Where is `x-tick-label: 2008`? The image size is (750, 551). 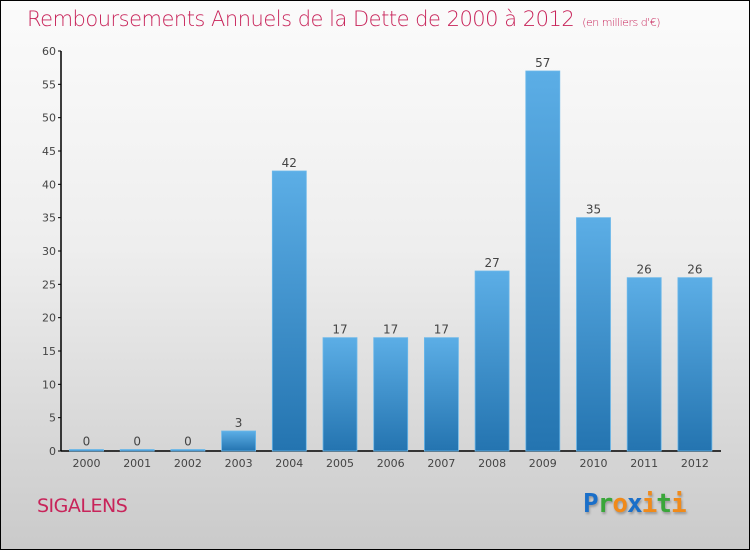
x-tick-label: 2008 is located at coordinates (492, 463).